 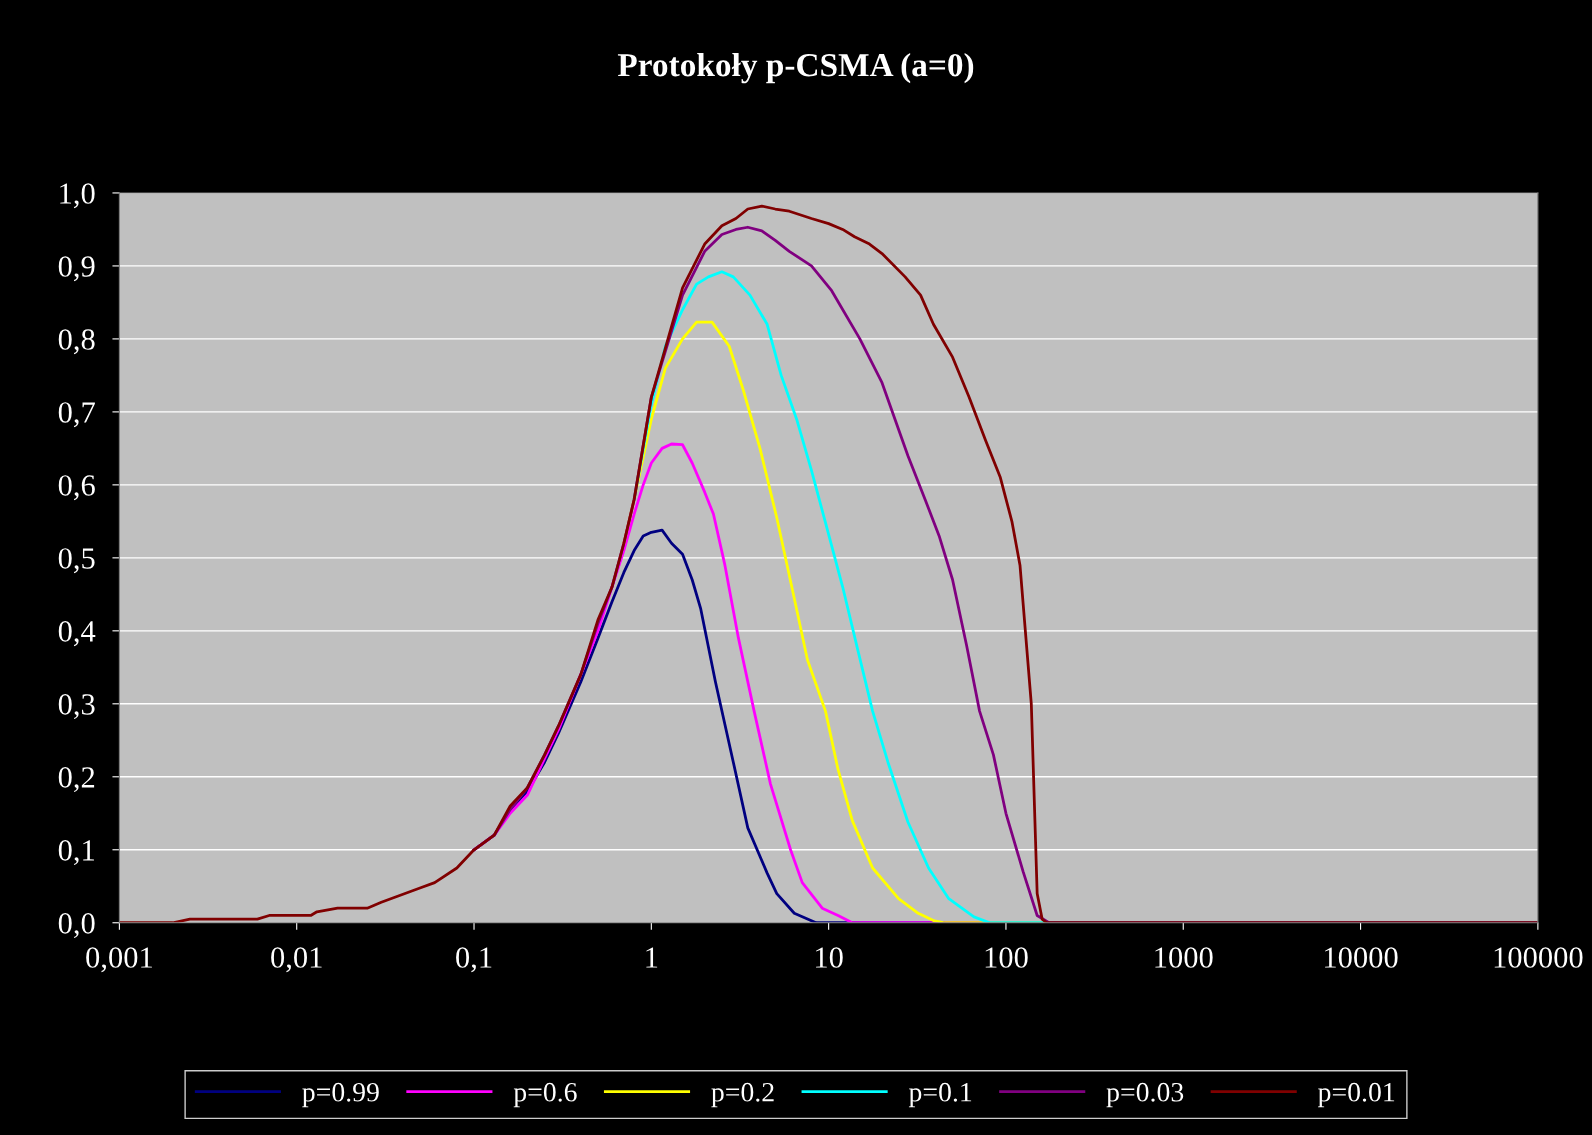 What do you see at coordinates (76, 707) in the screenshot?
I see `y-tick-label: 0,3` at bounding box center [76, 707].